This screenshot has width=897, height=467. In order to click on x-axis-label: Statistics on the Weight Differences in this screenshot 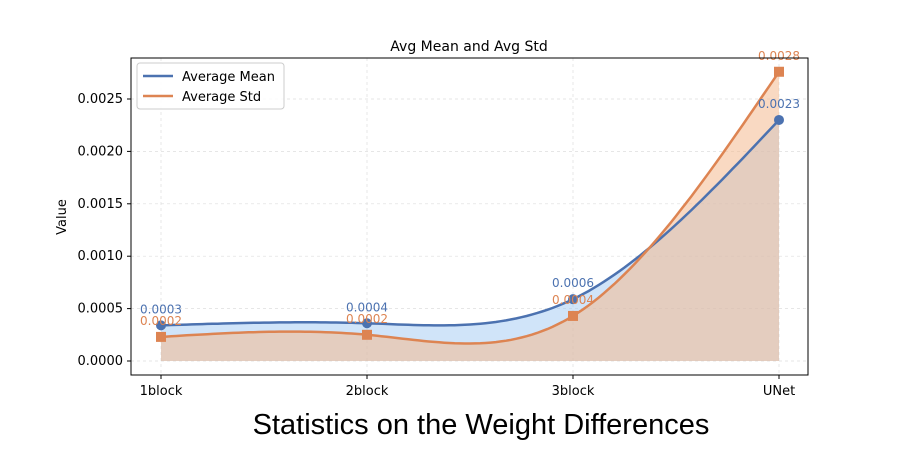, I will do `click(481, 425)`.